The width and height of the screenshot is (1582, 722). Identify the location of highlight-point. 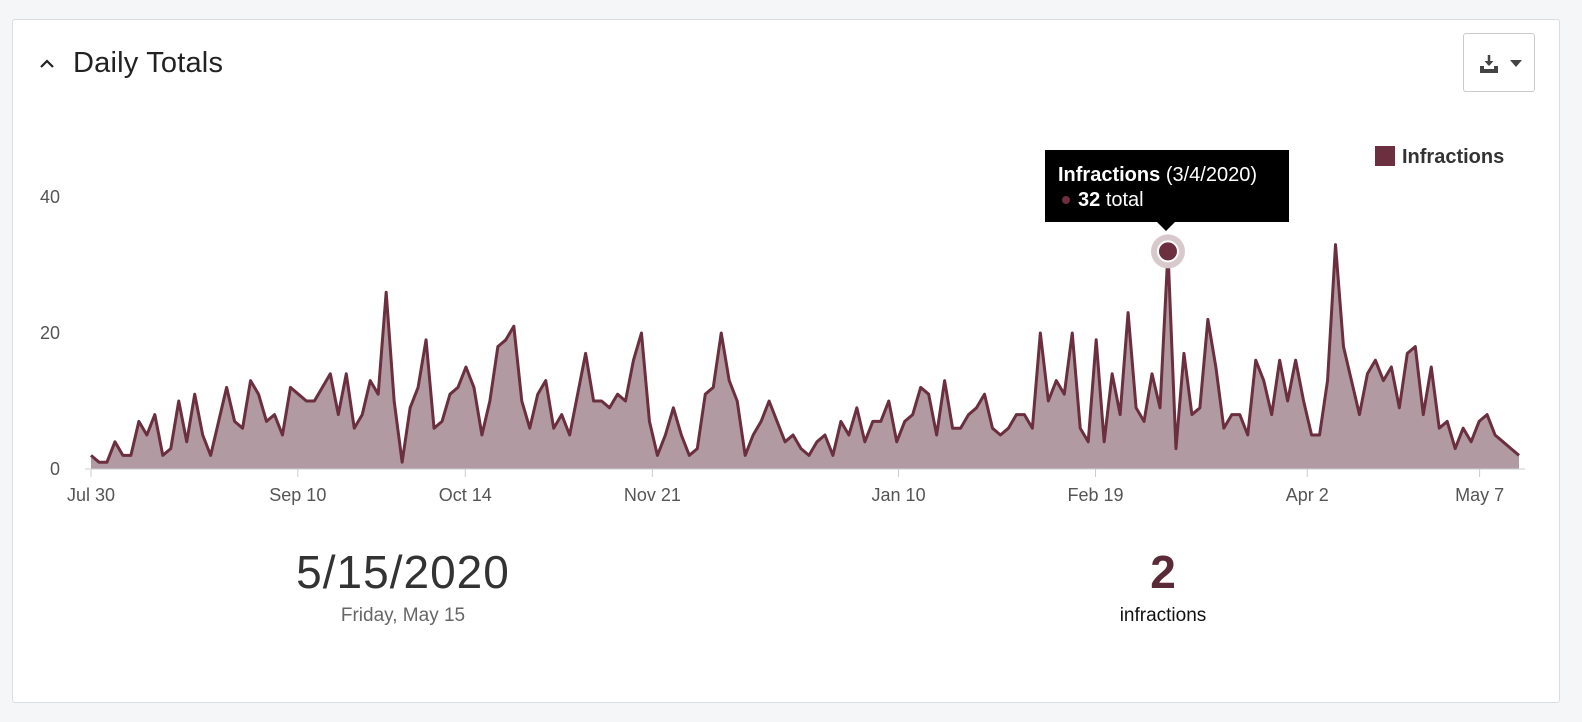
(1167, 251).